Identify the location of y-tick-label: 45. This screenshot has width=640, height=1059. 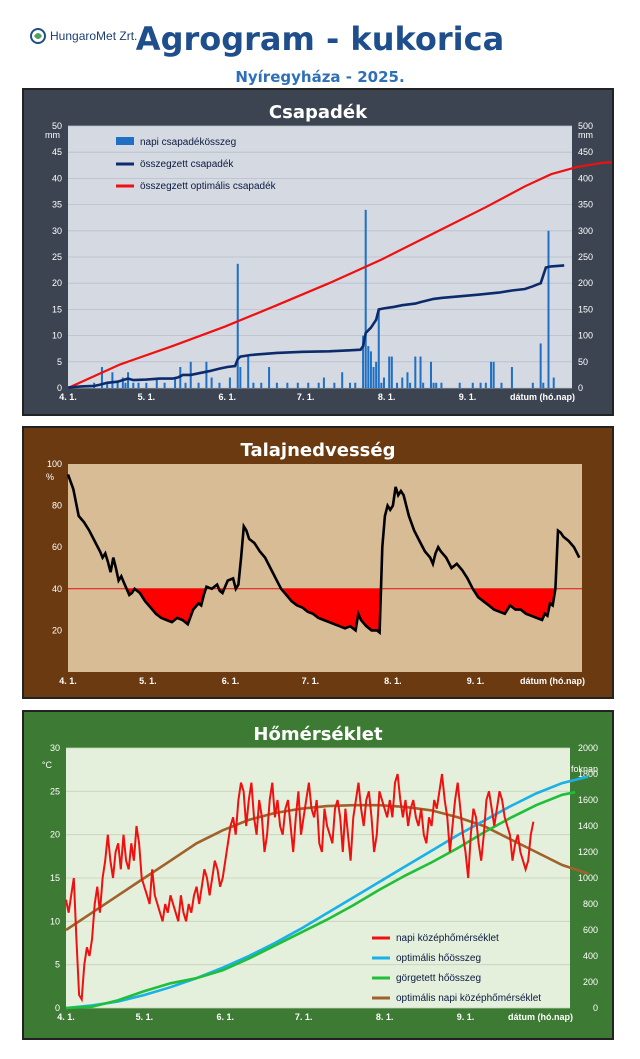
(57, 152).